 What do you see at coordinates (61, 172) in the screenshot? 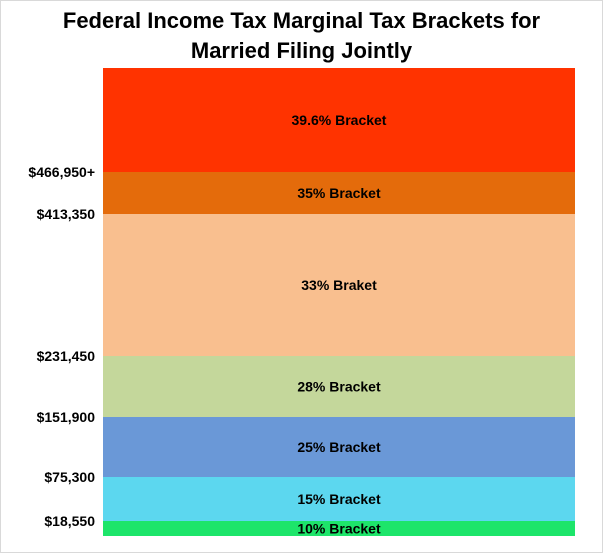
I see `threshold-label: $466,950+` at bounding box center [61, 172].